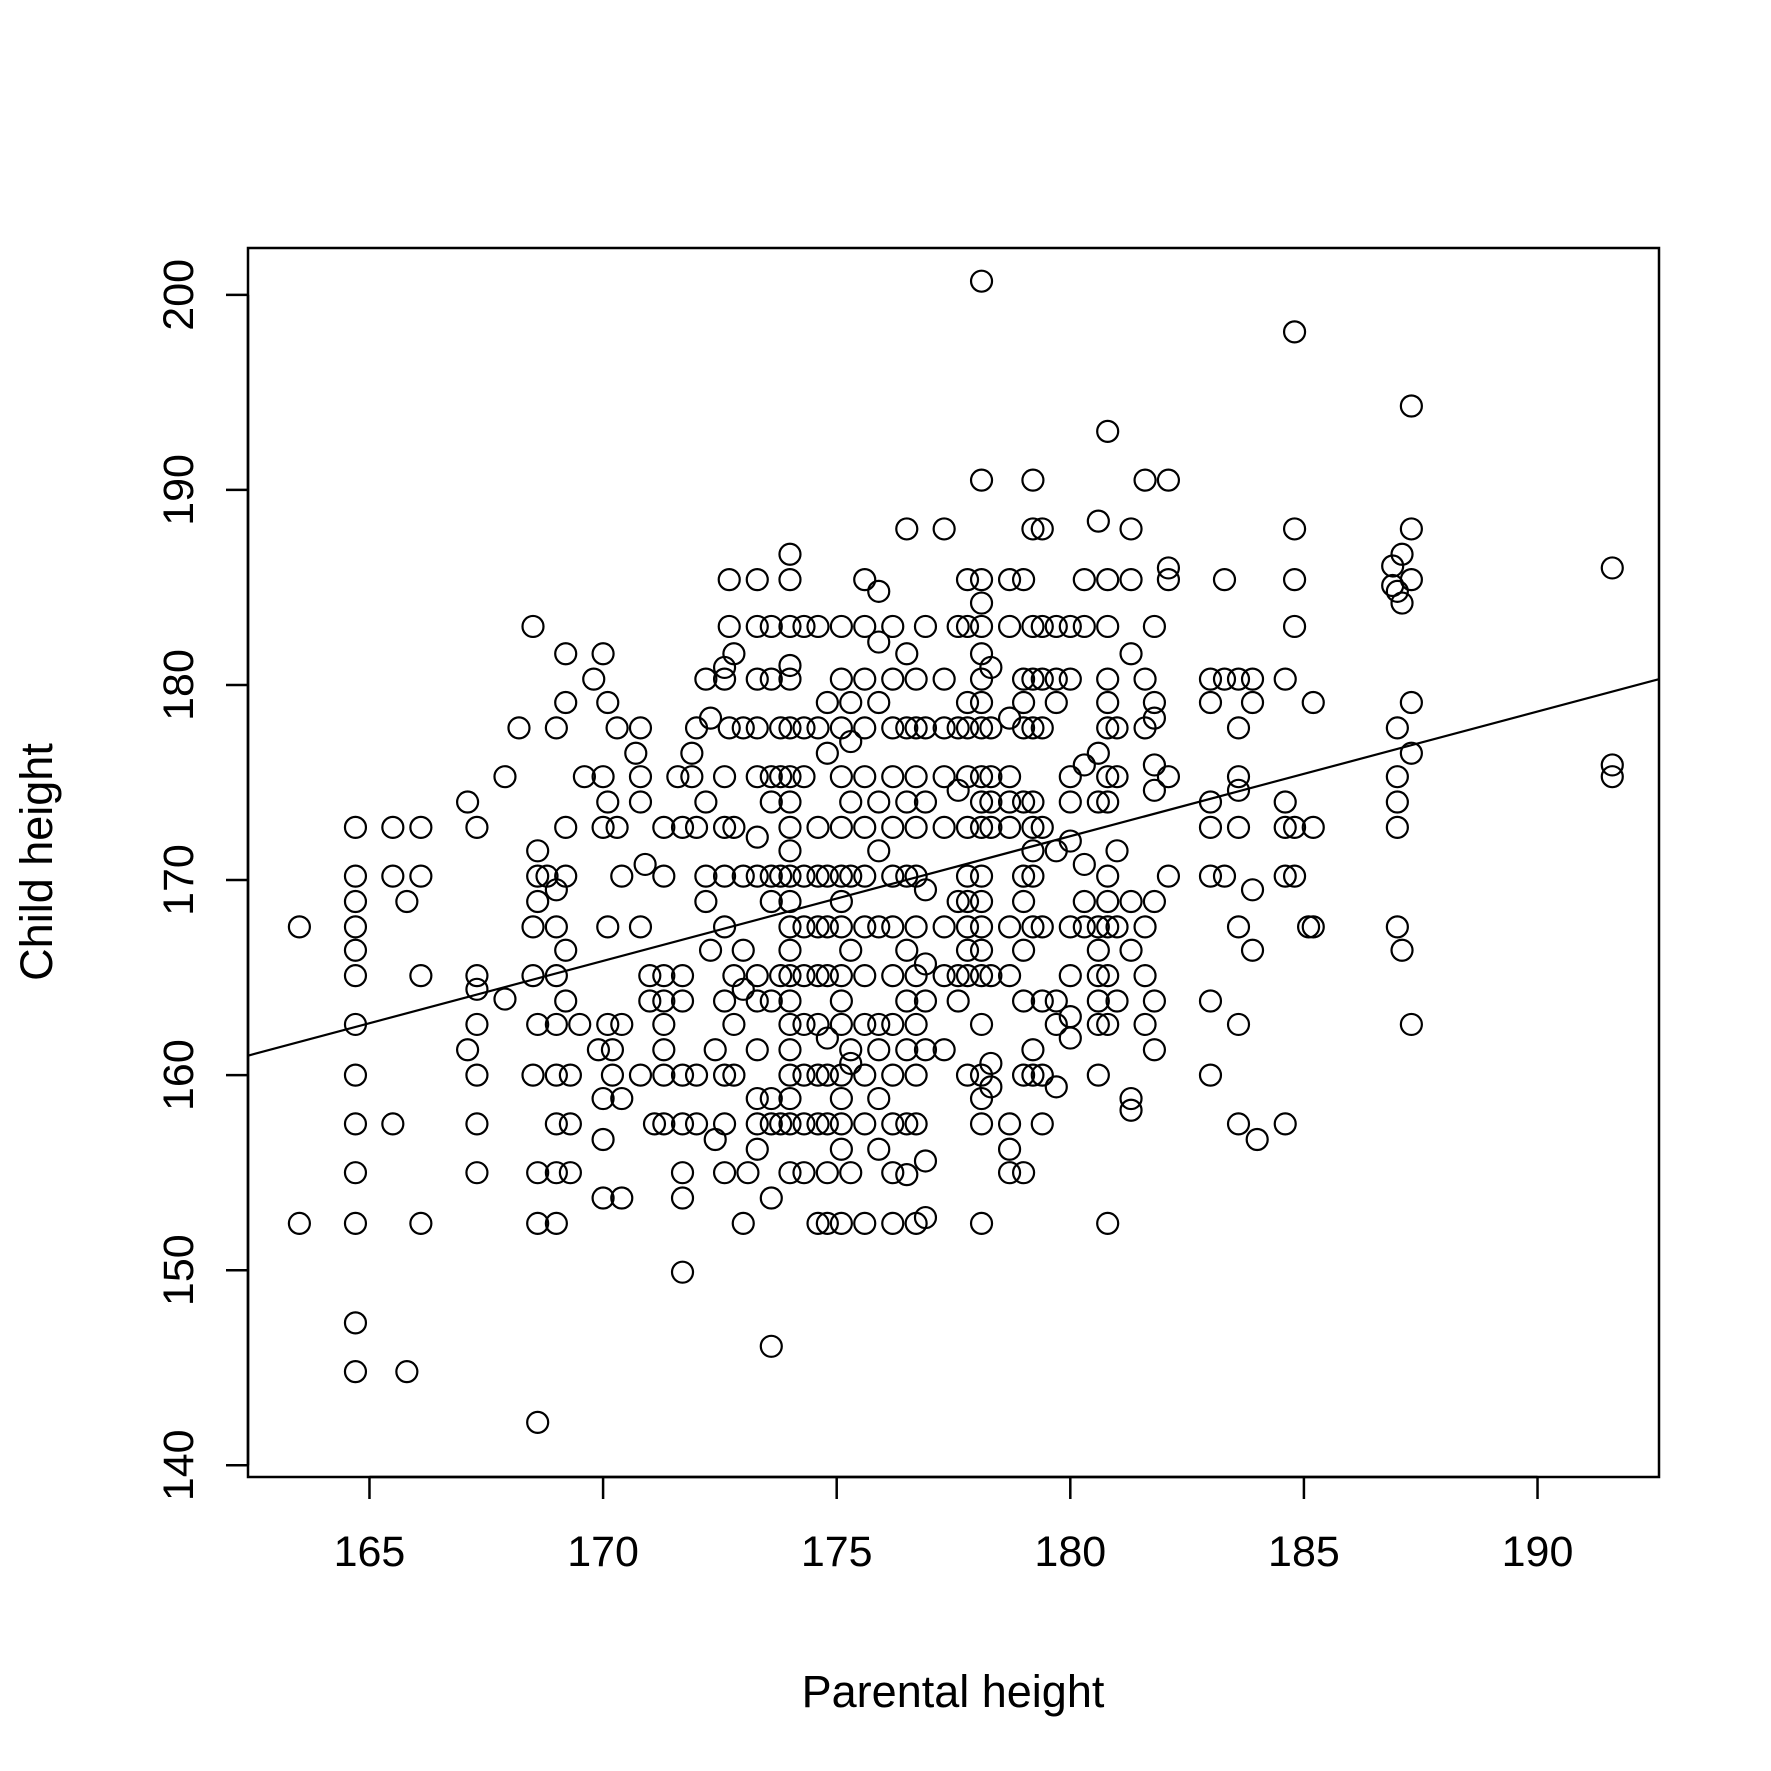  What do you see at coordinates (179, 1465) in the screenshot?
I see `y-tick-label: 140` at bounding box center [179, 1465].